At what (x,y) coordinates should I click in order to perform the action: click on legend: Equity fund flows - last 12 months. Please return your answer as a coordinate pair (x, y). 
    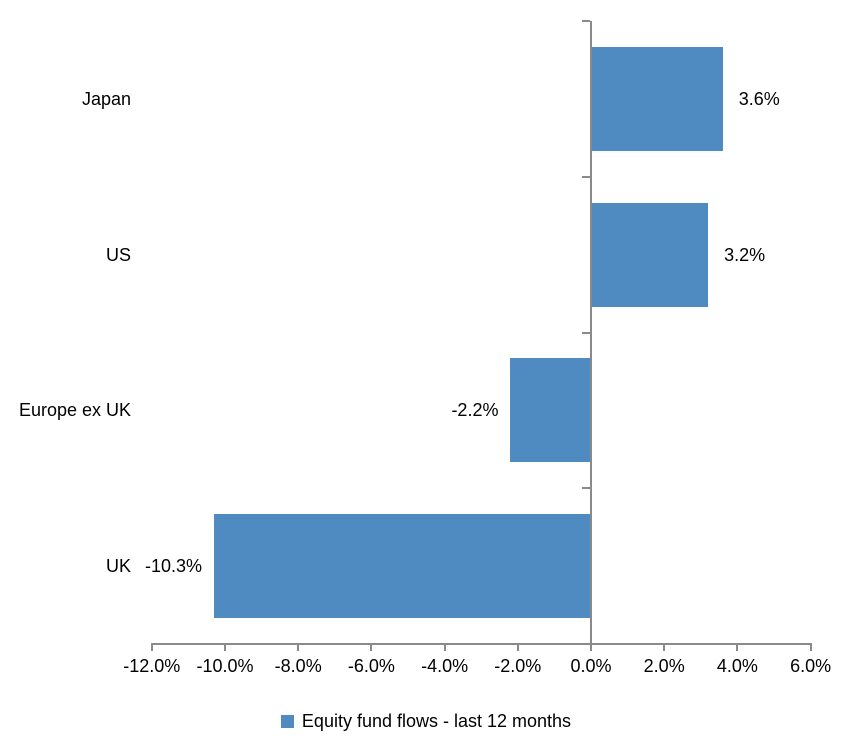
    Looking at the image, I should click on (426, 721).